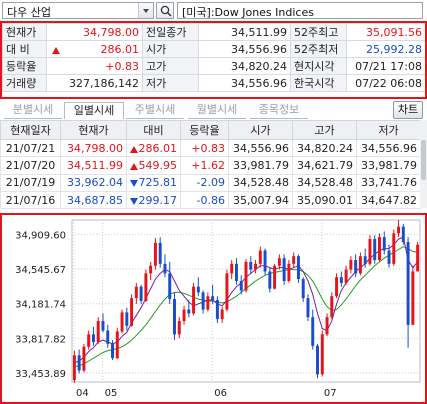 Image resolution: width=427 pixels, height=404 pixels. I want to click on tab-weekly: 주별시세, so click(155, 110).